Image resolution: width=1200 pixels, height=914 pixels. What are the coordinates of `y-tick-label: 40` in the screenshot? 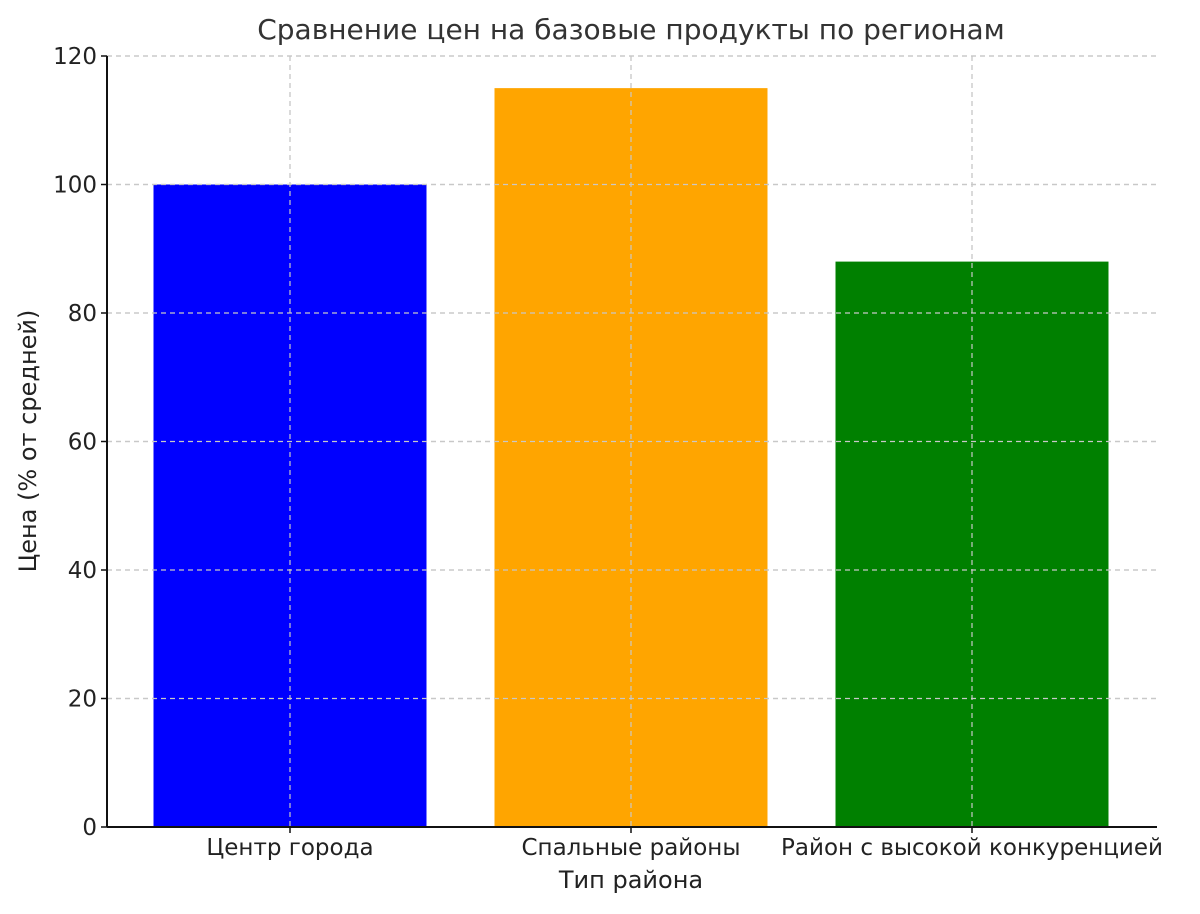 It's located at (82, 571).